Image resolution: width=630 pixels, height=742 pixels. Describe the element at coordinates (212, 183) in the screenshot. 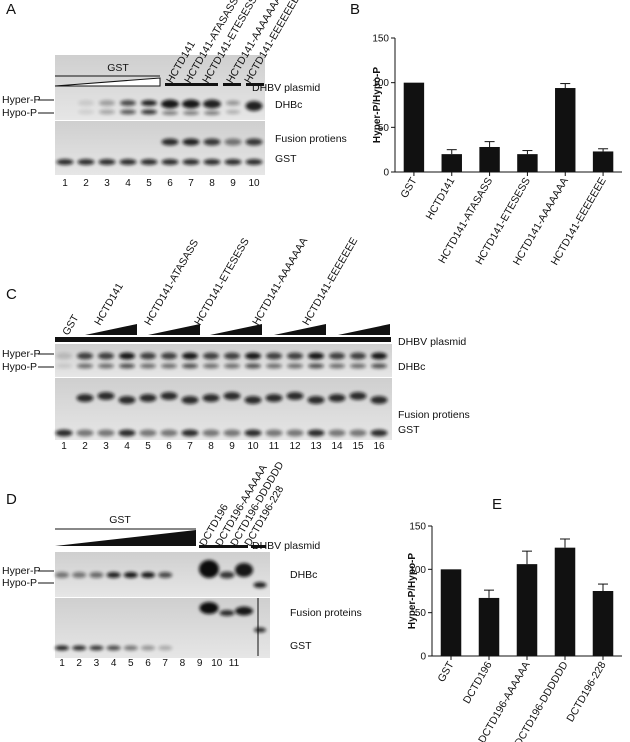

I see `lane-number: 8` at that location.